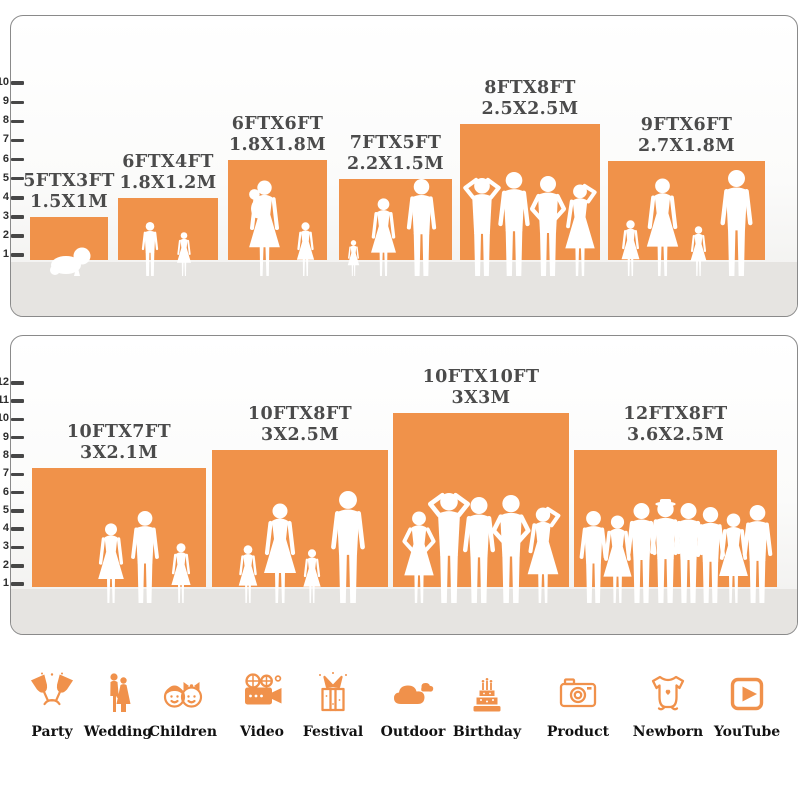 The image size is (800, 800). What do you see at coordinates (578, 732) in the screenshot?
I see `category-label: Product` at bounding box center [578, 732].